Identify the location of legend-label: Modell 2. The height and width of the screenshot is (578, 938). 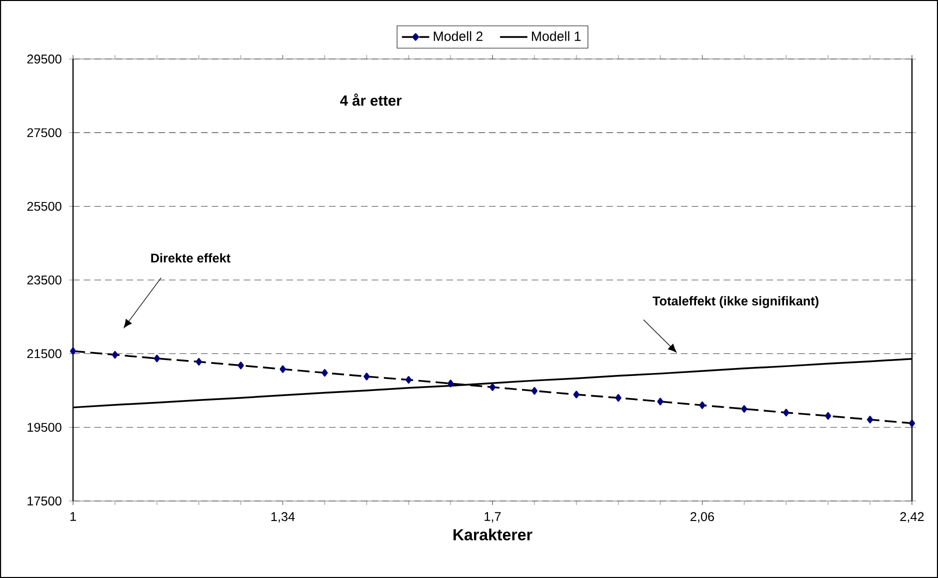
(458, 36).